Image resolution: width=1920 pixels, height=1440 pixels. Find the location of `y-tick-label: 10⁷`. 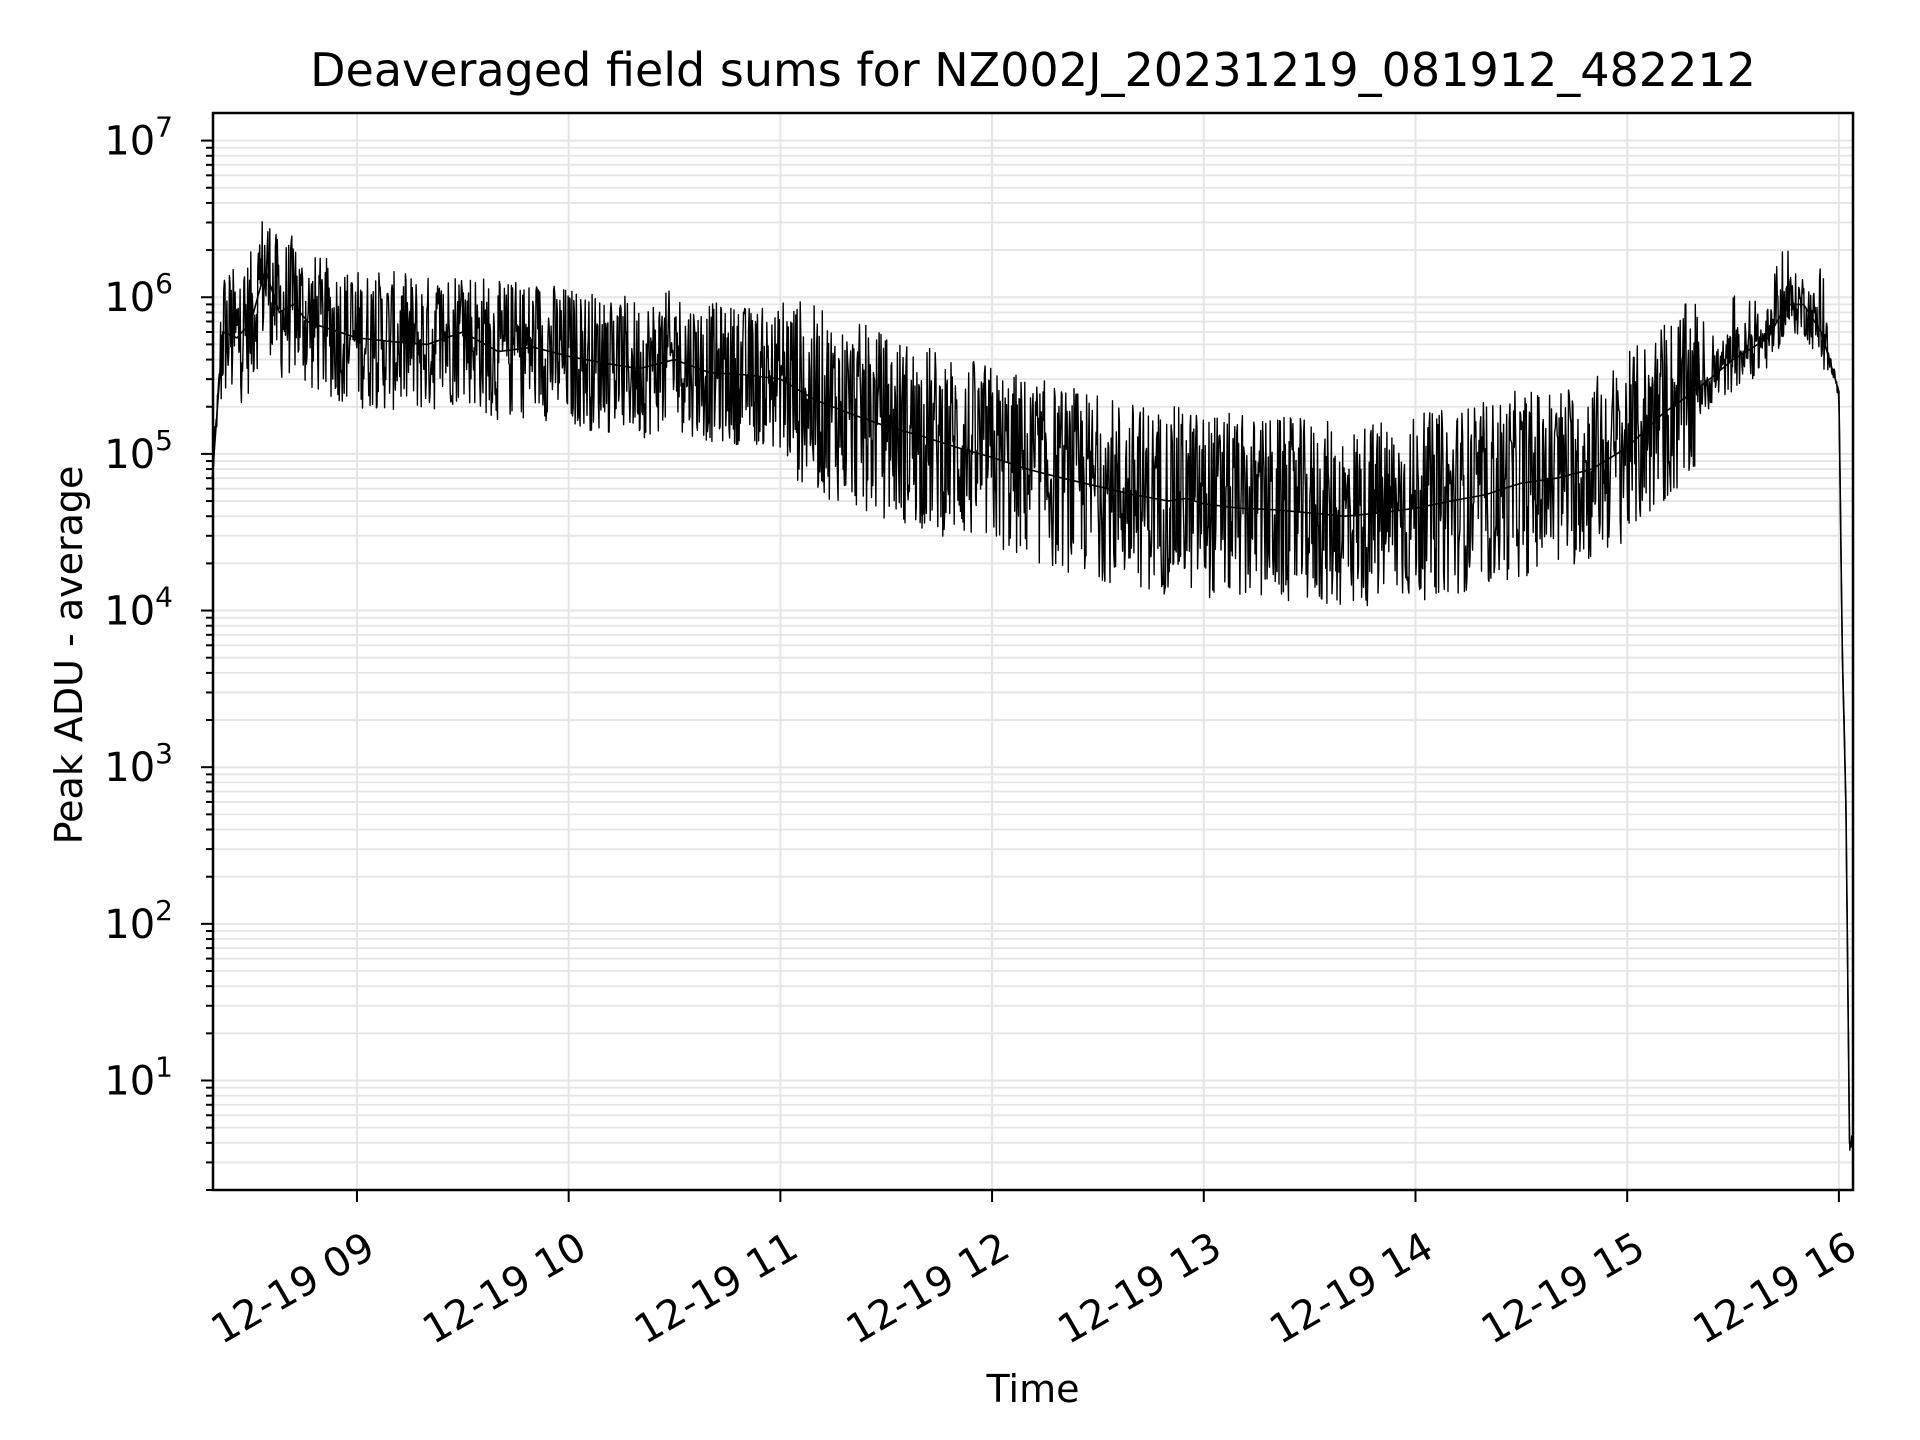

y-tick-label: 10⁷ is located at coordinates (138, 138).